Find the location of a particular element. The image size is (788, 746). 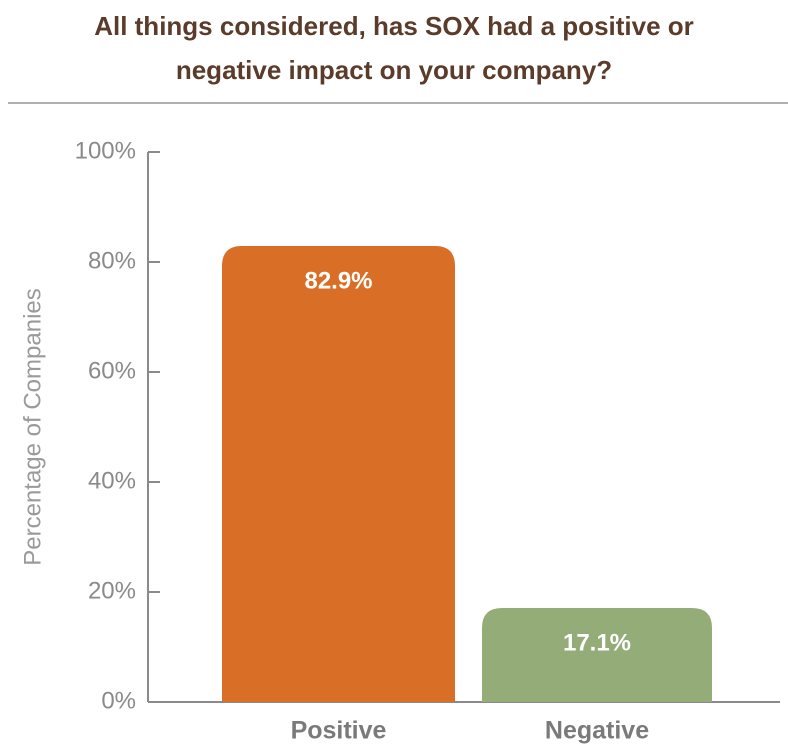

x-tick-label: Positive is located at coordinates (339, 731).